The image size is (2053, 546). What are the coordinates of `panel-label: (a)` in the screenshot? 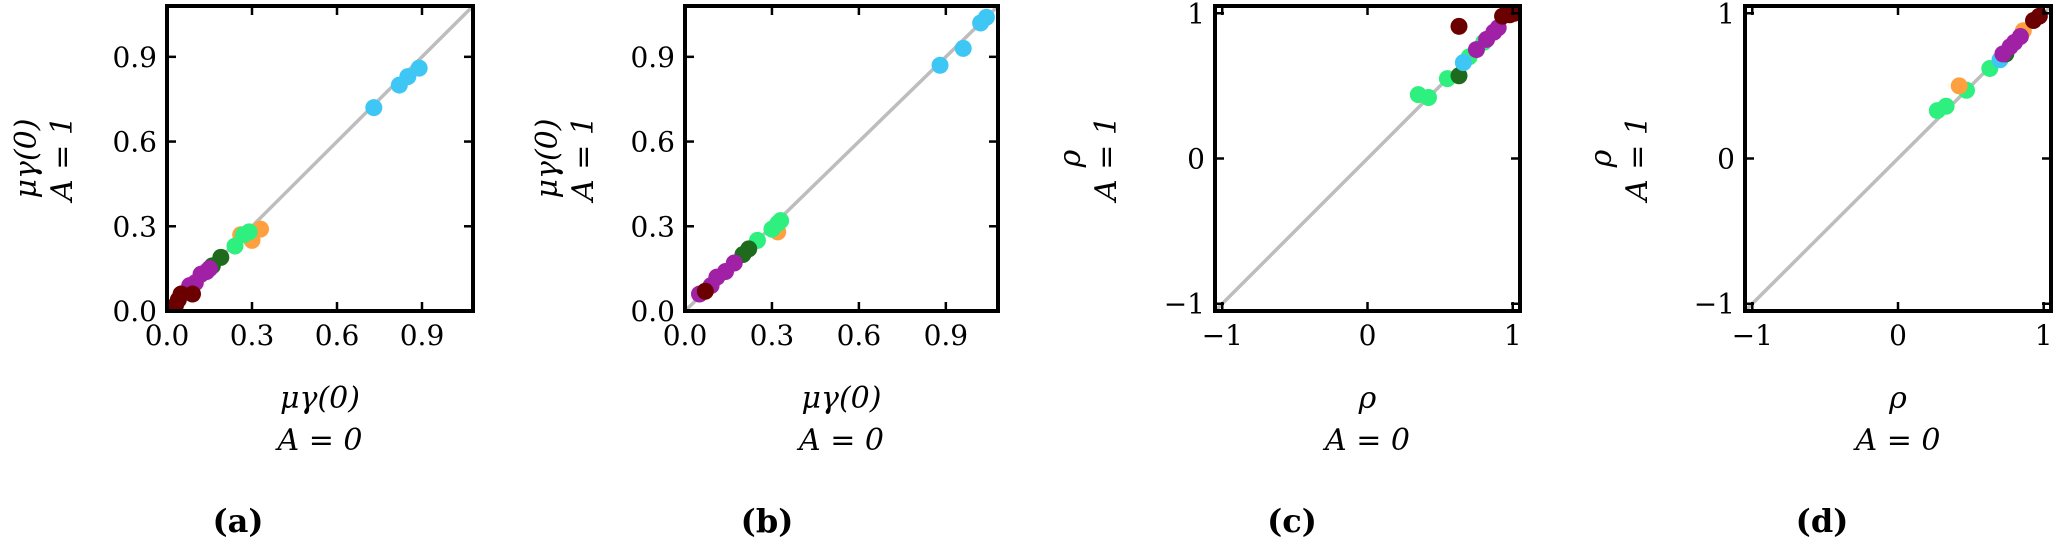 It's located at (237, 521).